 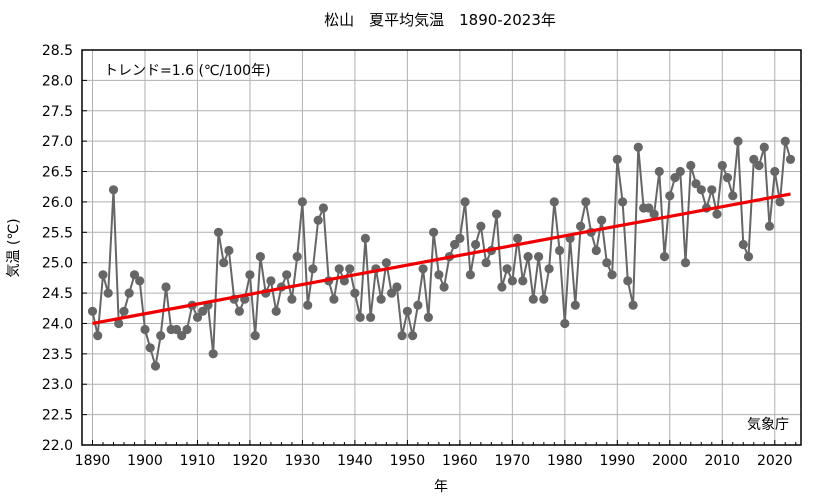 What do you see at coordinates (408, 461) in the screenshot?
I see `x-tick-label: 1950` at bounding box center [408, 461].